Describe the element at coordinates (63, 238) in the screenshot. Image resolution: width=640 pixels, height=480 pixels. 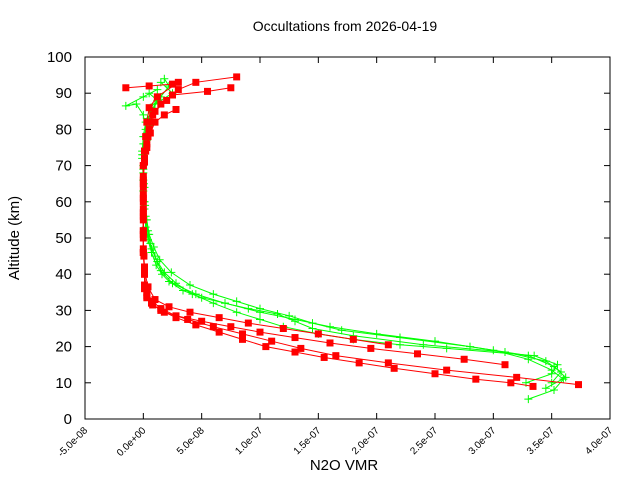
I see `y-tick-label: 50` at that location.